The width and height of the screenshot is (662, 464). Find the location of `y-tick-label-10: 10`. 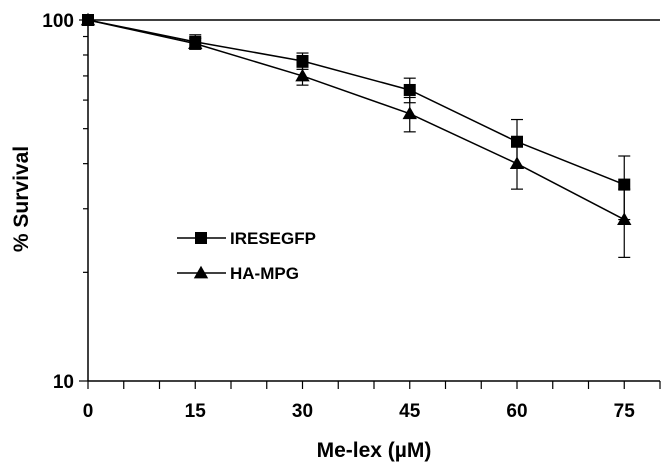

y-tick-label-10: 10 is located at coordinates (63, 382).